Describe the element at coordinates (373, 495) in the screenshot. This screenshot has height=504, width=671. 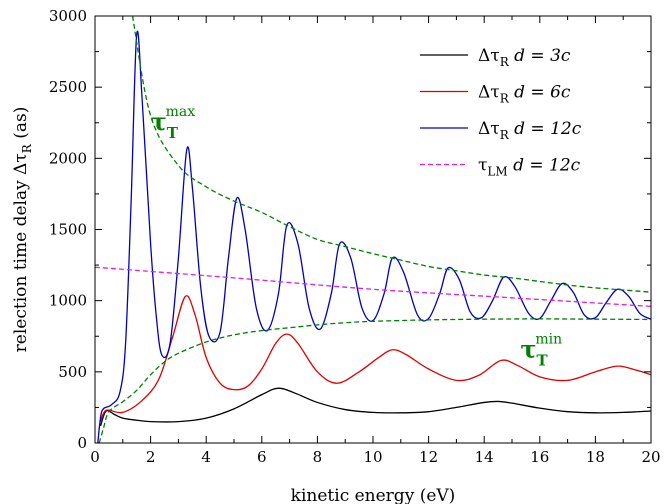
I see `x-axis-title: kinetic energy (eV)` at that location.